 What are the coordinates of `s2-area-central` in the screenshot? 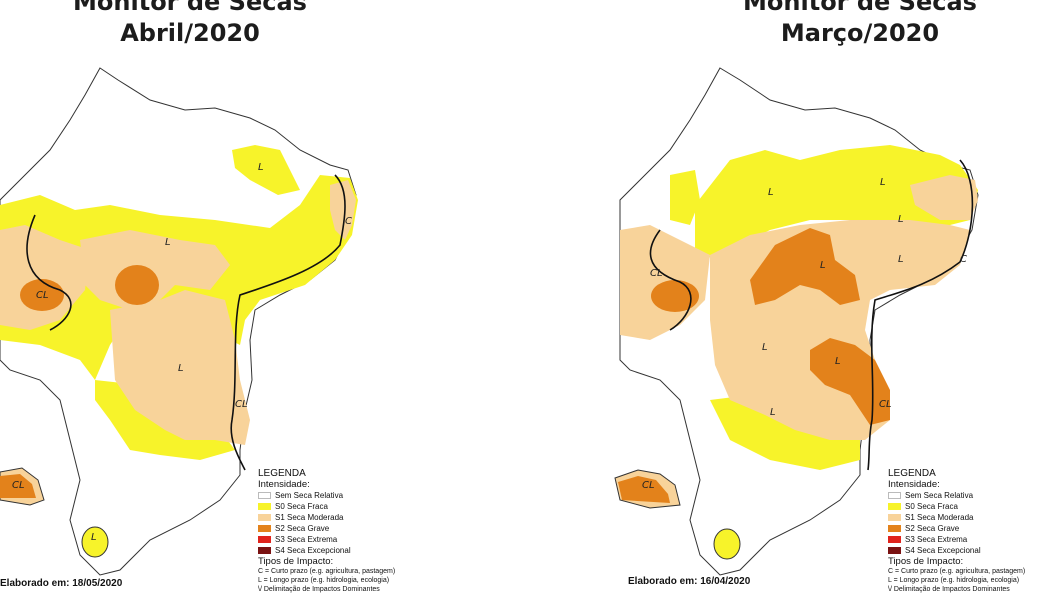 It's located at (137, 285).